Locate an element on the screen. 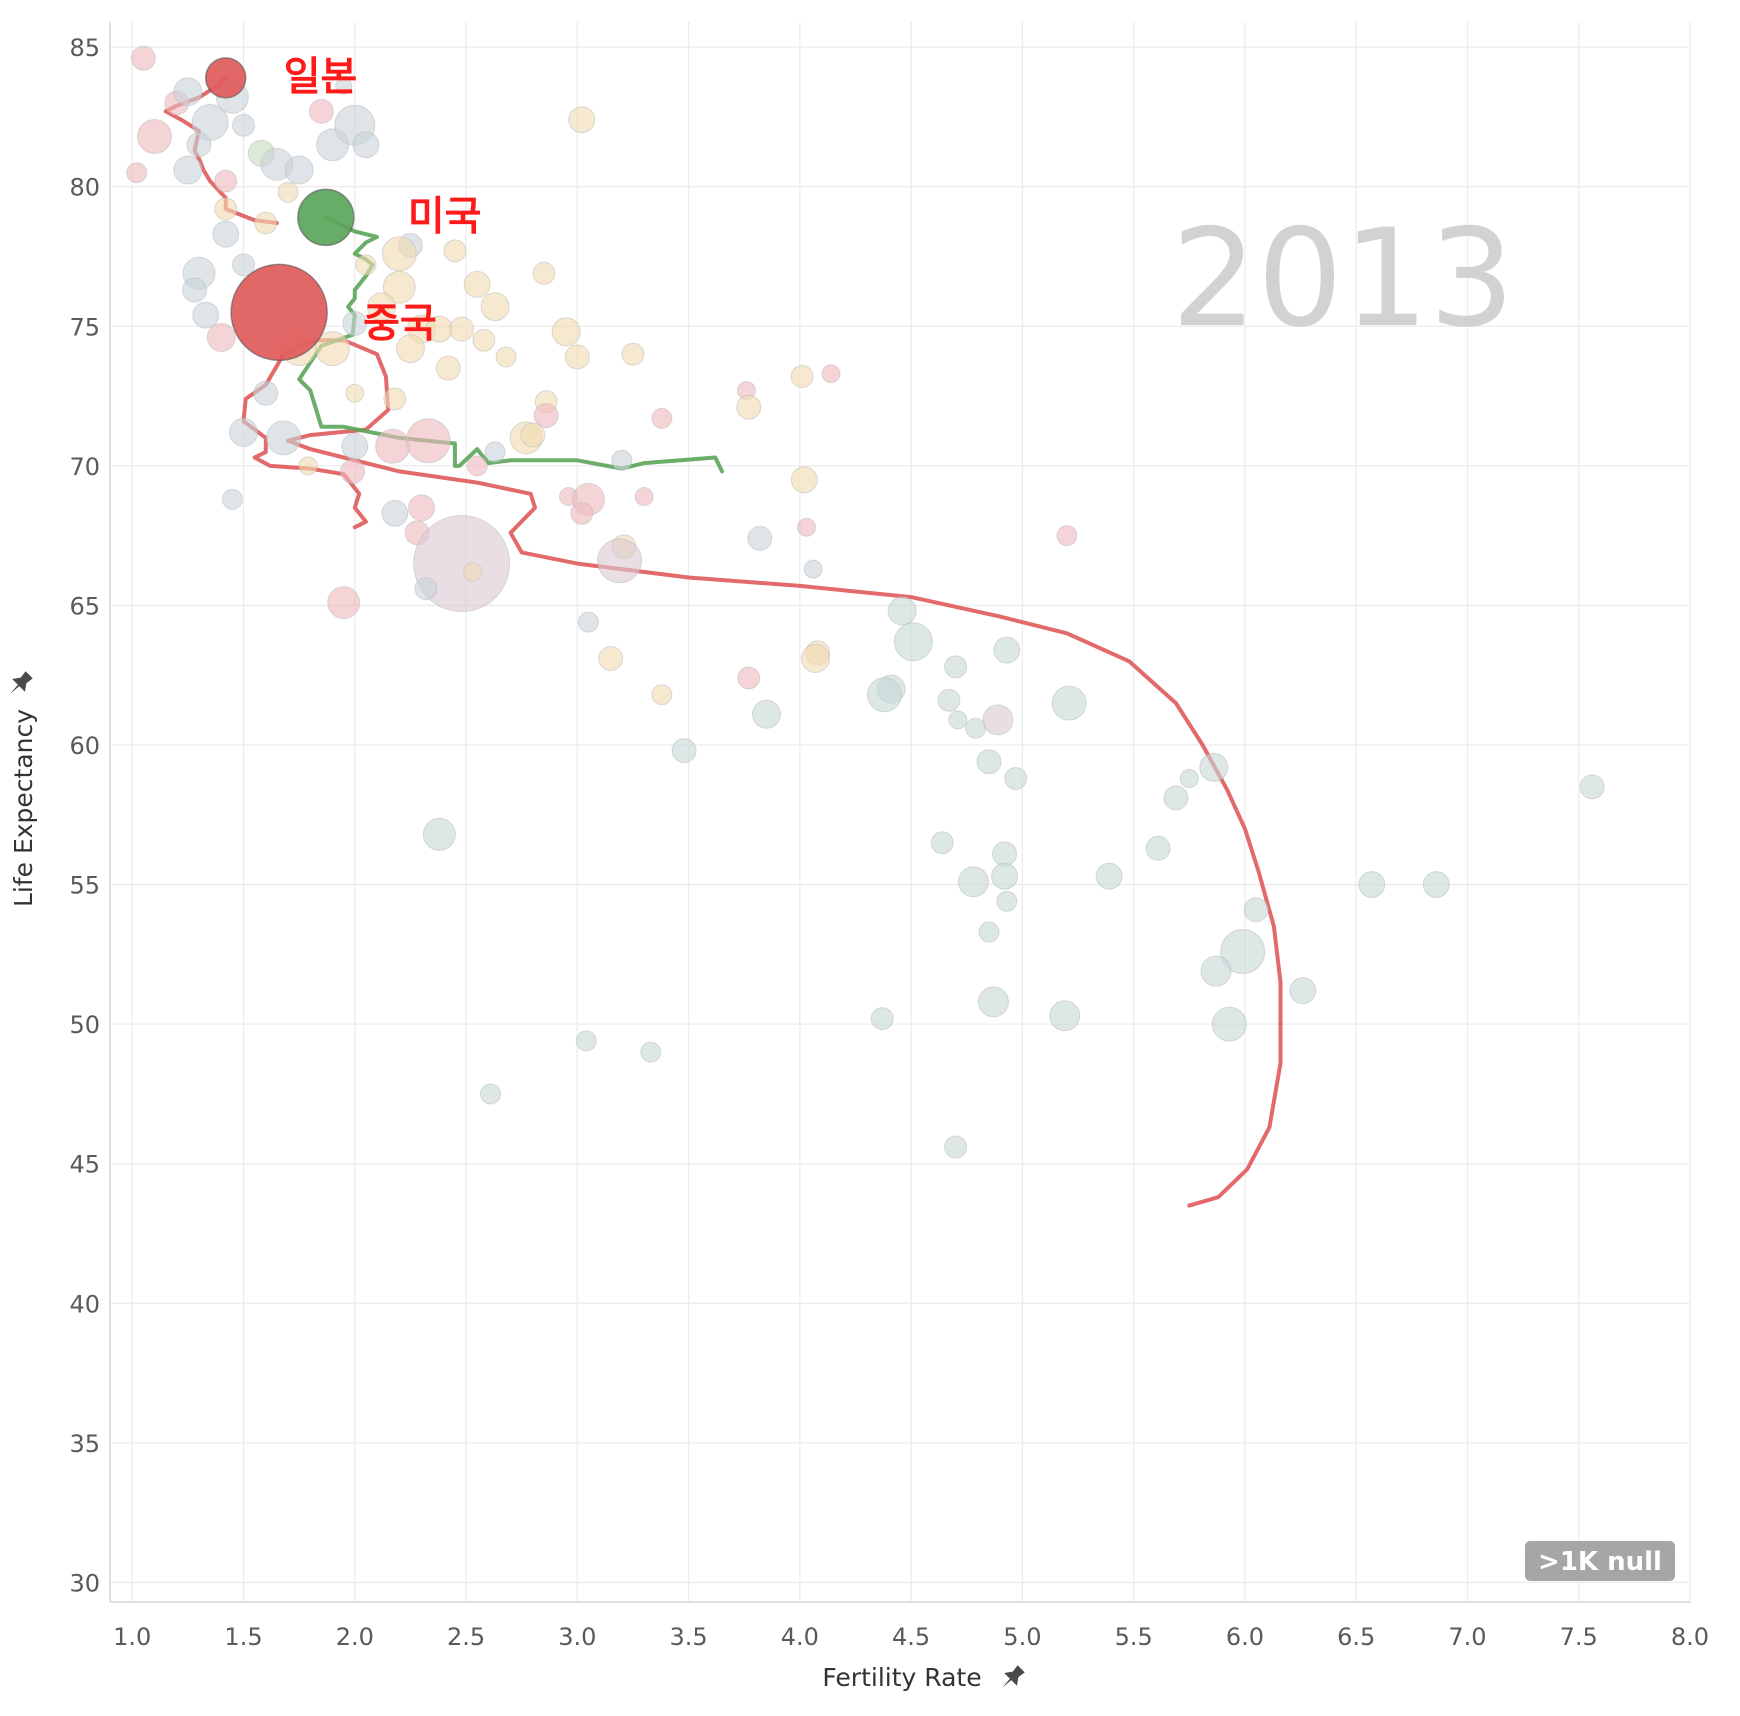 The width and height of the screenshot is (1740, 1716). null-badge-bg is located at coordinates (1600, 1561).